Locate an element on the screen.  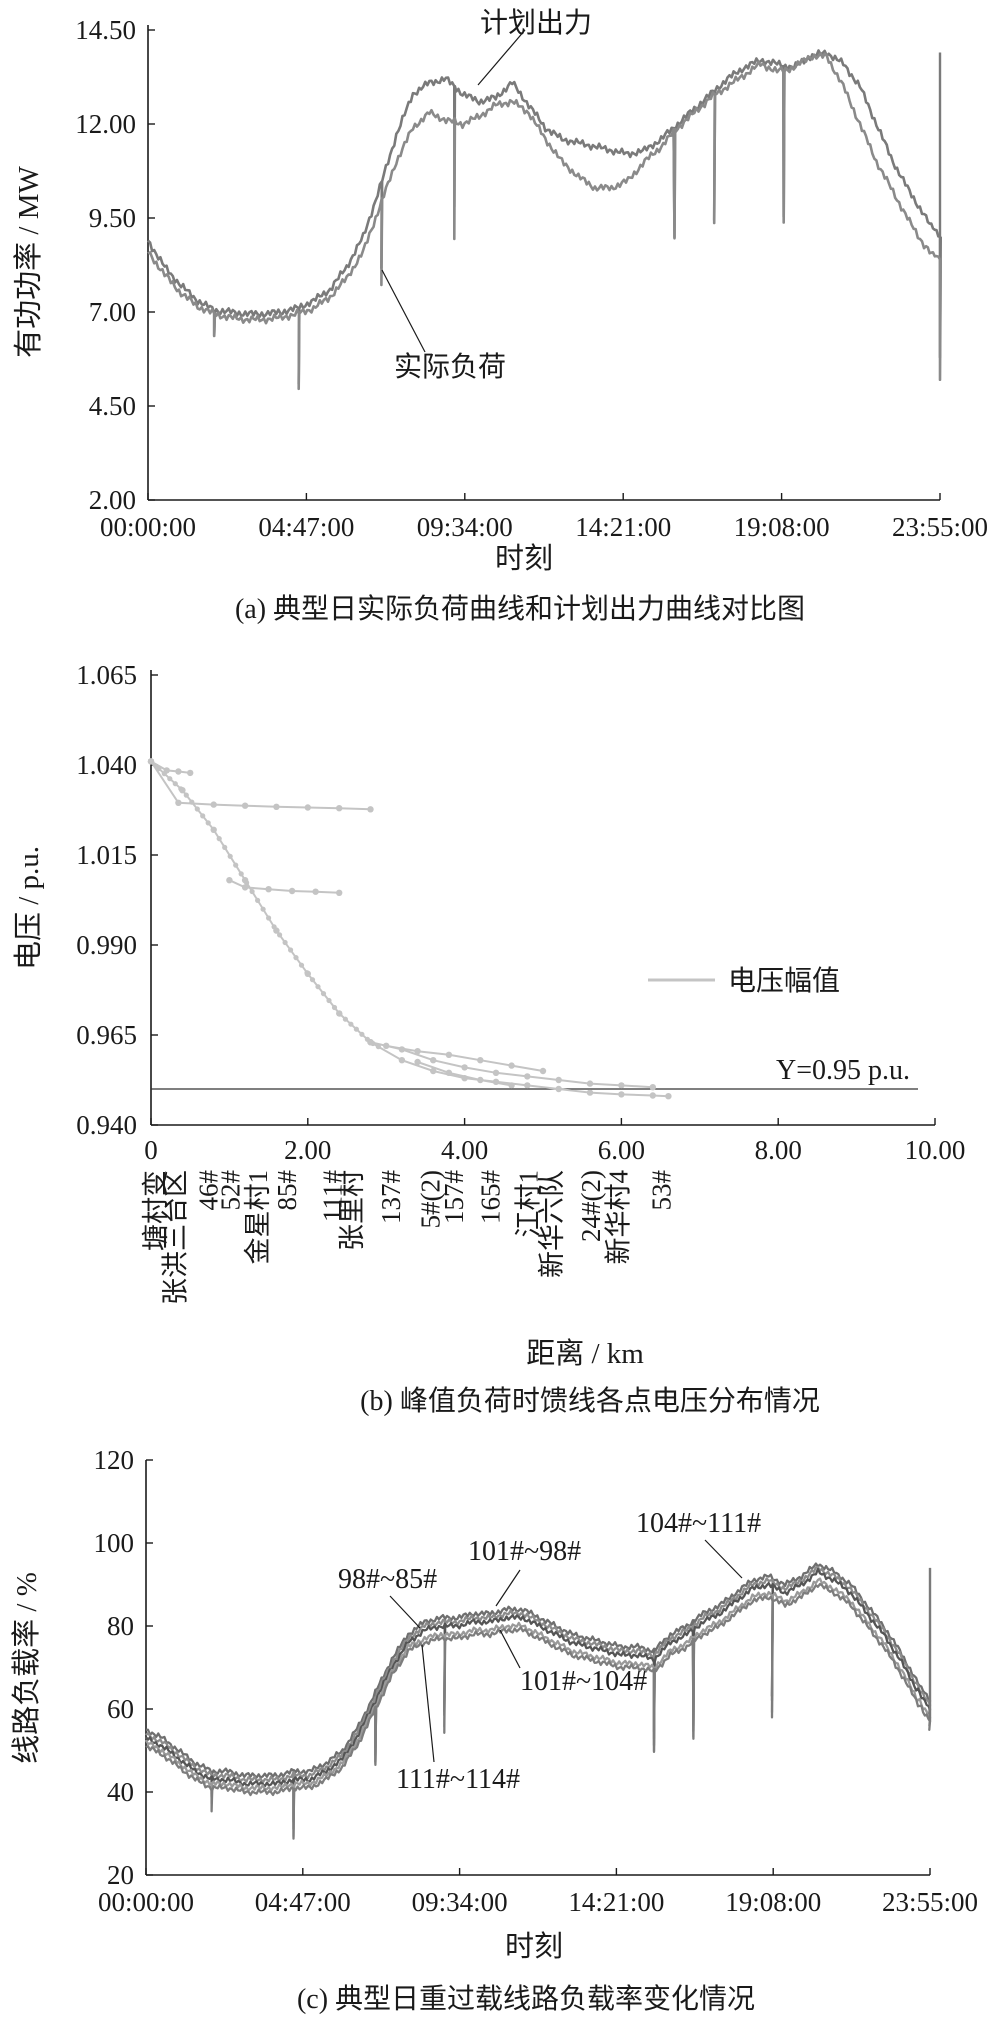
y-tick-label: 40 is located at coordinates (120, 1792).